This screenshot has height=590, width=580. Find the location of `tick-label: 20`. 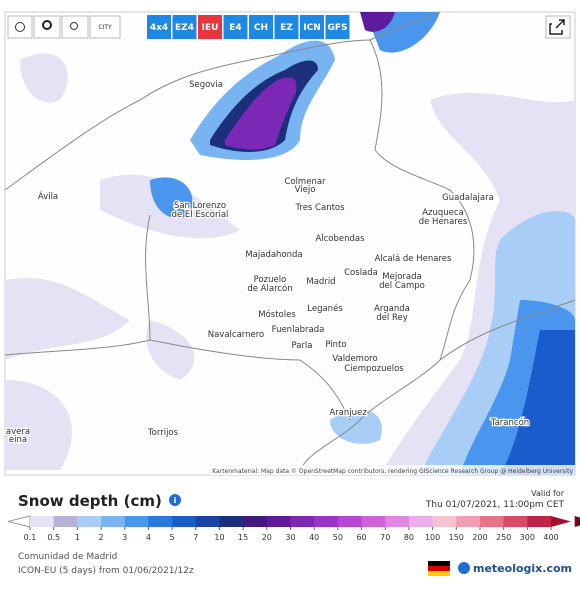

tick-label: 20 is located at coordinates (267, 537).